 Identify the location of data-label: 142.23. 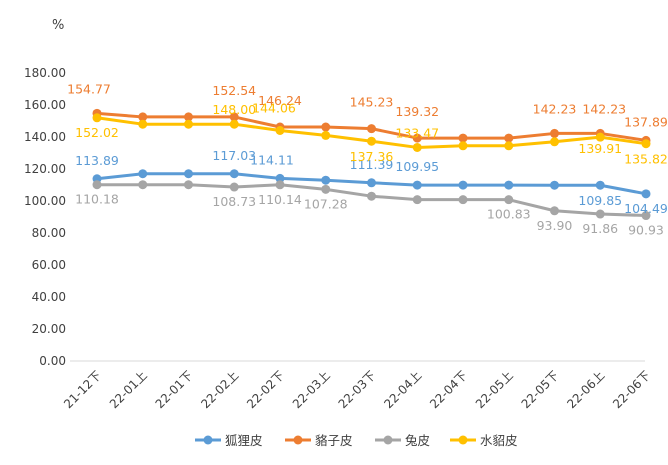
(604, 108).